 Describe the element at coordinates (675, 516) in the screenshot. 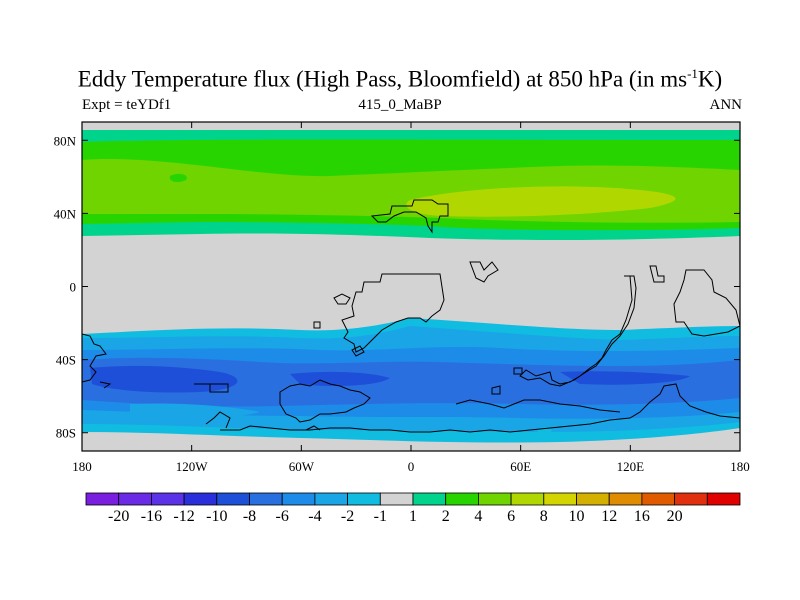

I see `colorbar-label: 20` at that location.